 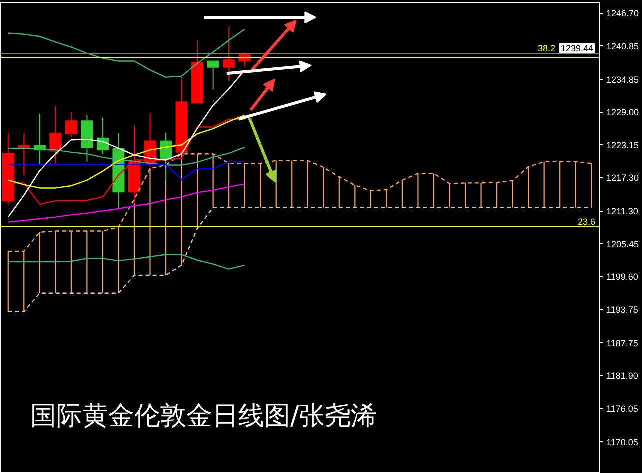 I want to click on annotation: 38.2, so click(x=547, y=49).